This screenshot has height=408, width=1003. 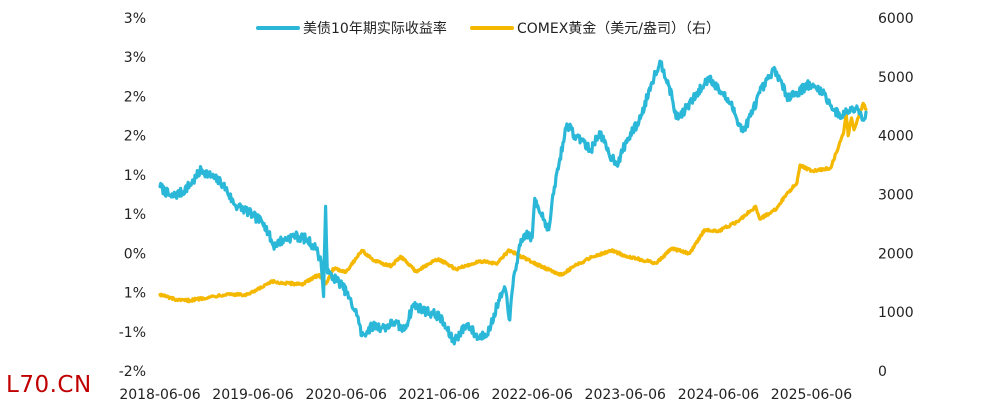 What do you see at coordinates (896, 19) in the screenshot?
I see `right-tick-label: 6000` at bounding box center [896, 19].